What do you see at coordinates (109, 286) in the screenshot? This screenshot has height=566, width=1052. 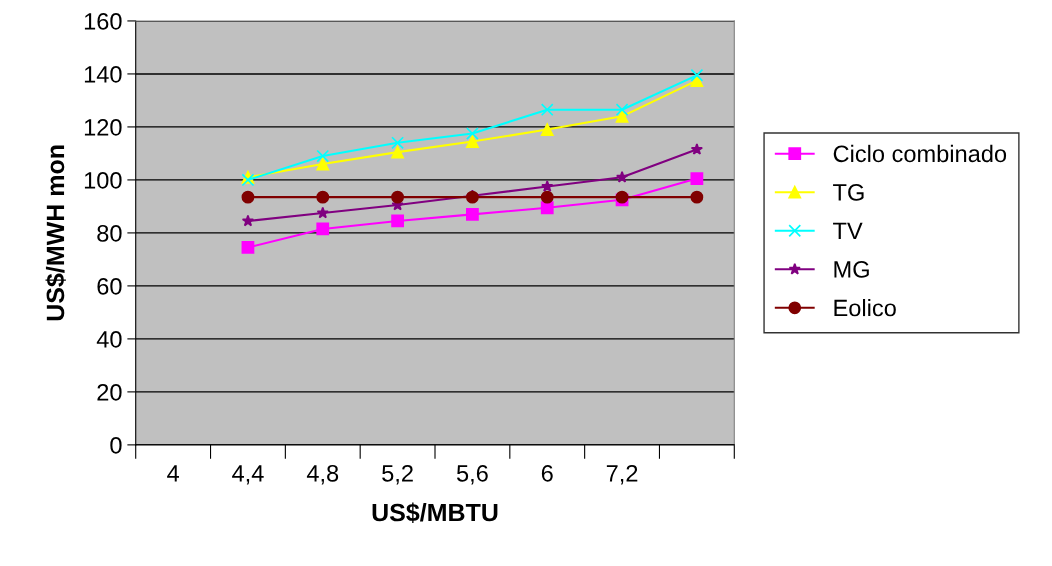 I see `y-tick-label: 60` at bounding box center [109, 286].